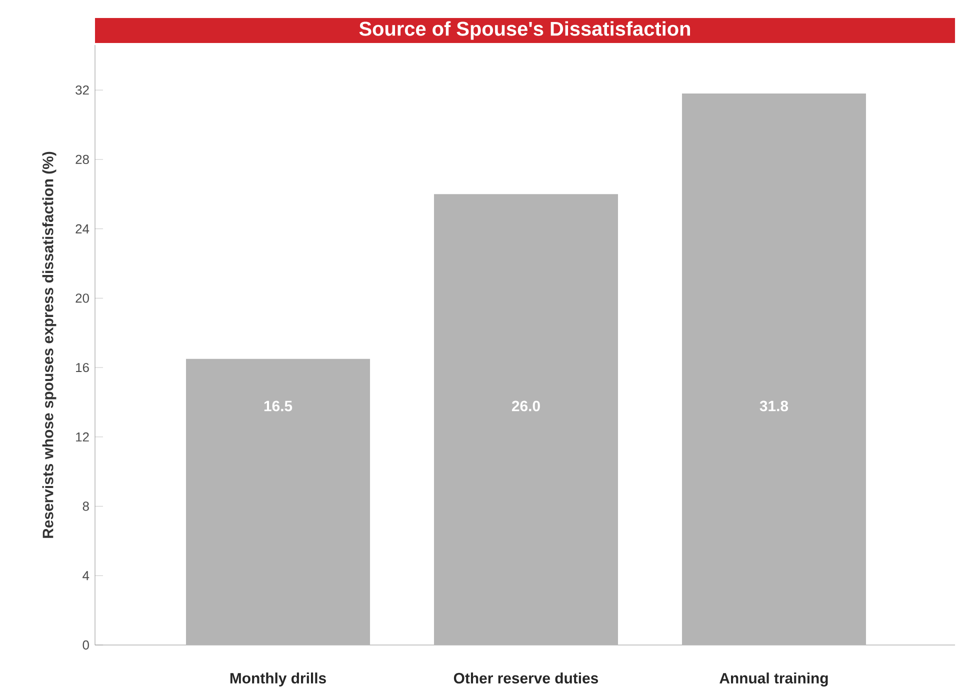 This screenshot has height=690, width=956. Describe the element at coordinates (526, 678) in the screenshot. I see `x-tick-label: Other reserve duties` at that location.